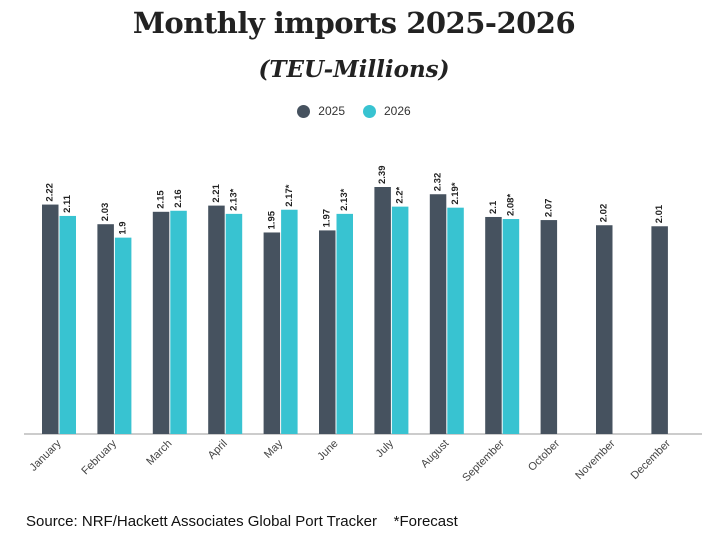  Describe the element at coordinates (659, 330) in the screenshot. I see `bar-2025-december` at that location.